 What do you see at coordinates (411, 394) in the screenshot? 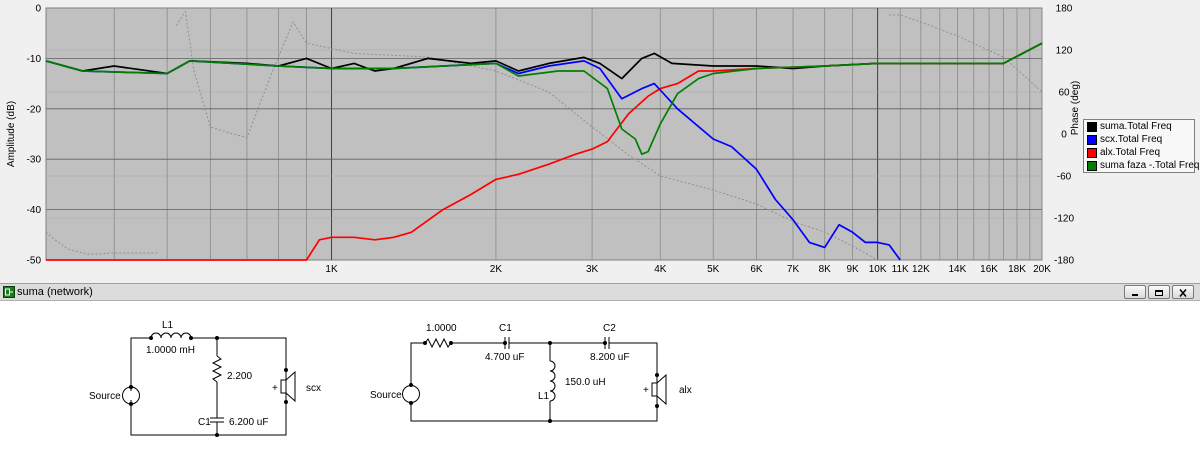
I see `source-icon` at bounding box center [411, 394].